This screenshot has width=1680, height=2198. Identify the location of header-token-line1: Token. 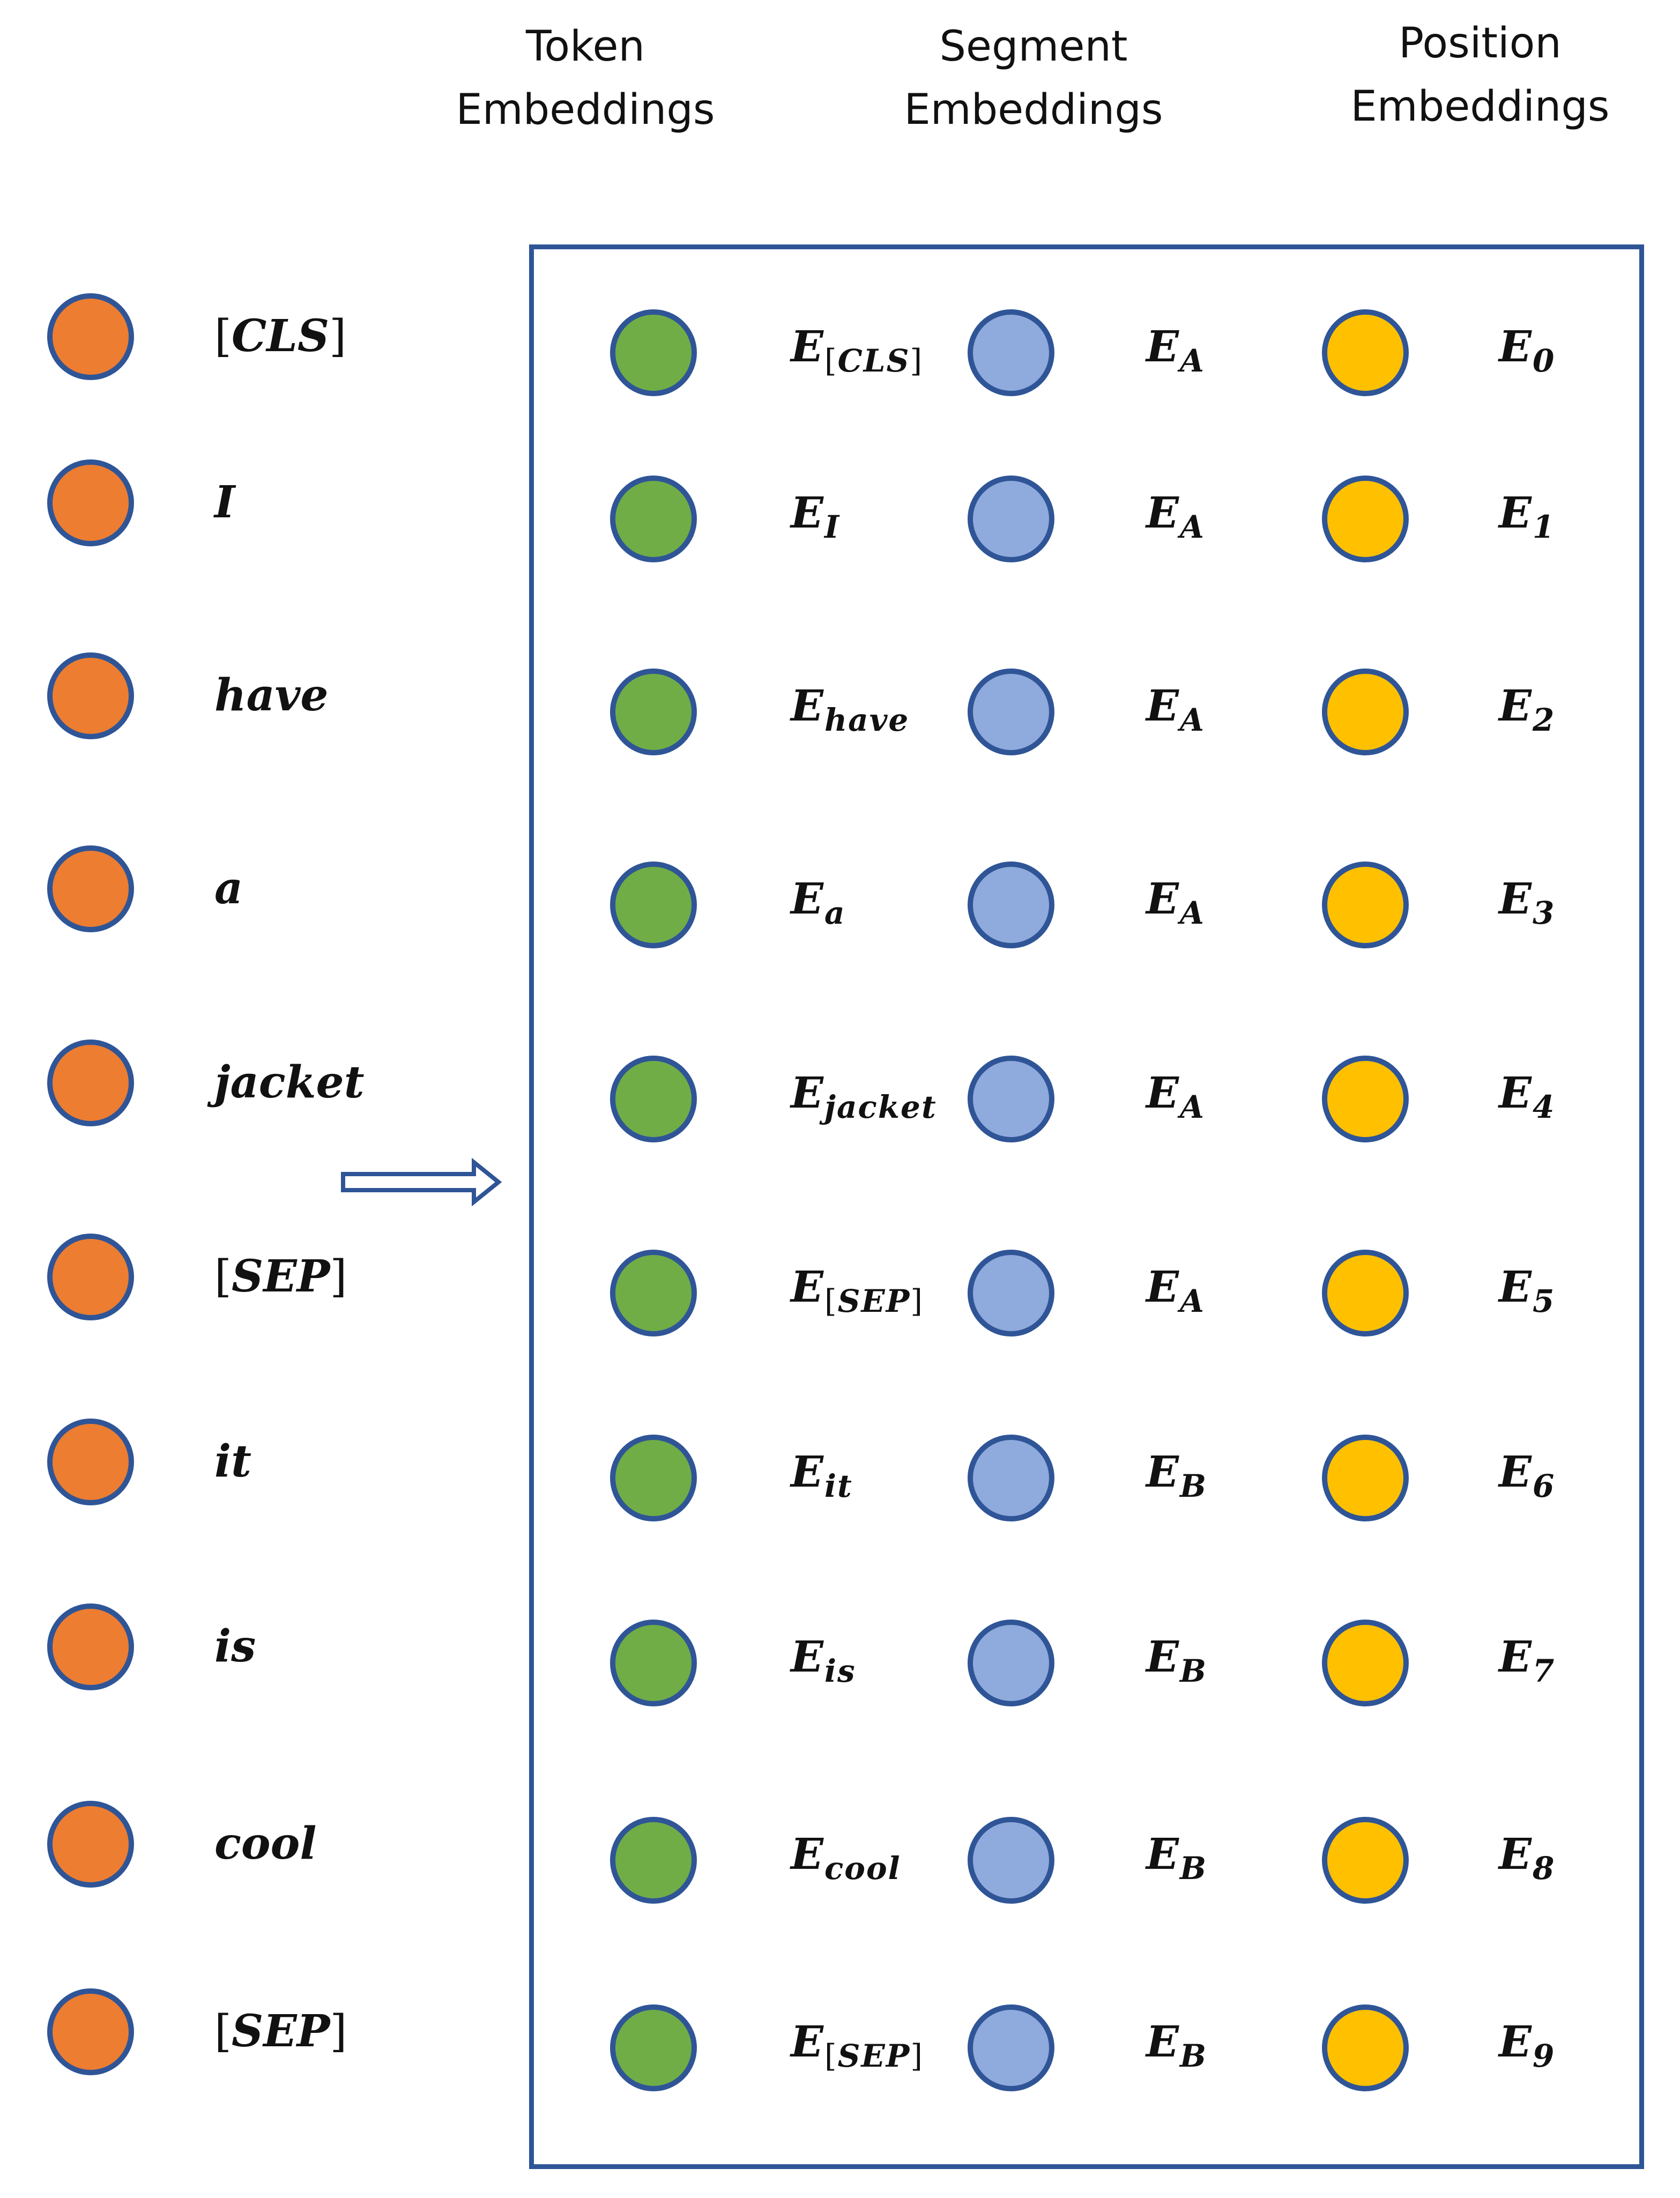
(585, 47).